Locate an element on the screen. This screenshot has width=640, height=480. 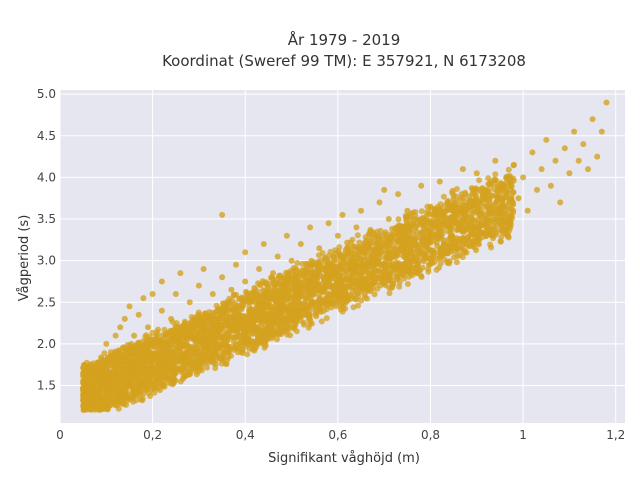
x-tick-label: 0,2 is located at coordinates (152, 435).